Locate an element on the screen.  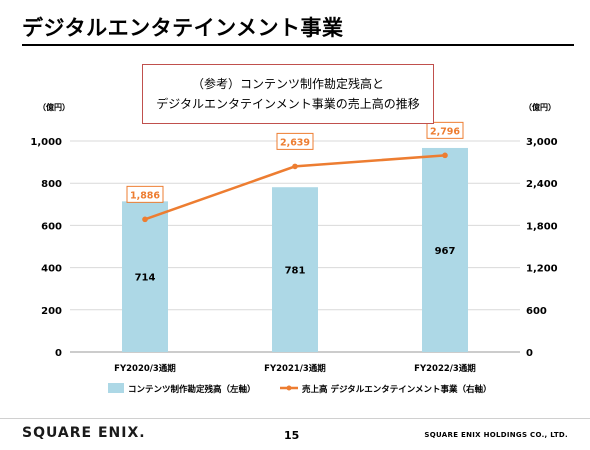
page-number: 15 is located at coordinates (292, 435).